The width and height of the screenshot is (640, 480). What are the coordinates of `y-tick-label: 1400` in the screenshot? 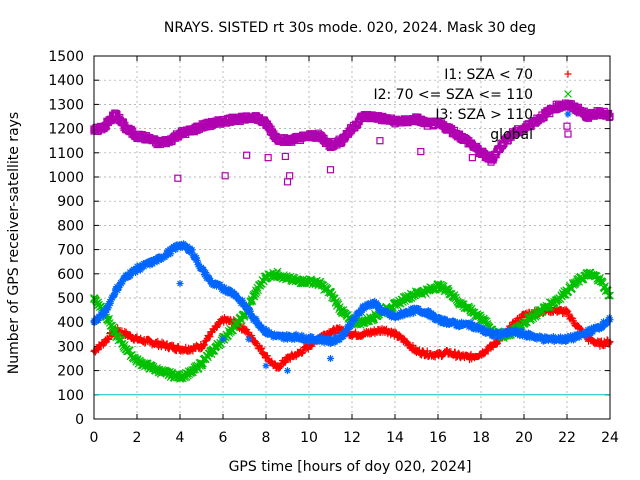 It's located at (66, 81).